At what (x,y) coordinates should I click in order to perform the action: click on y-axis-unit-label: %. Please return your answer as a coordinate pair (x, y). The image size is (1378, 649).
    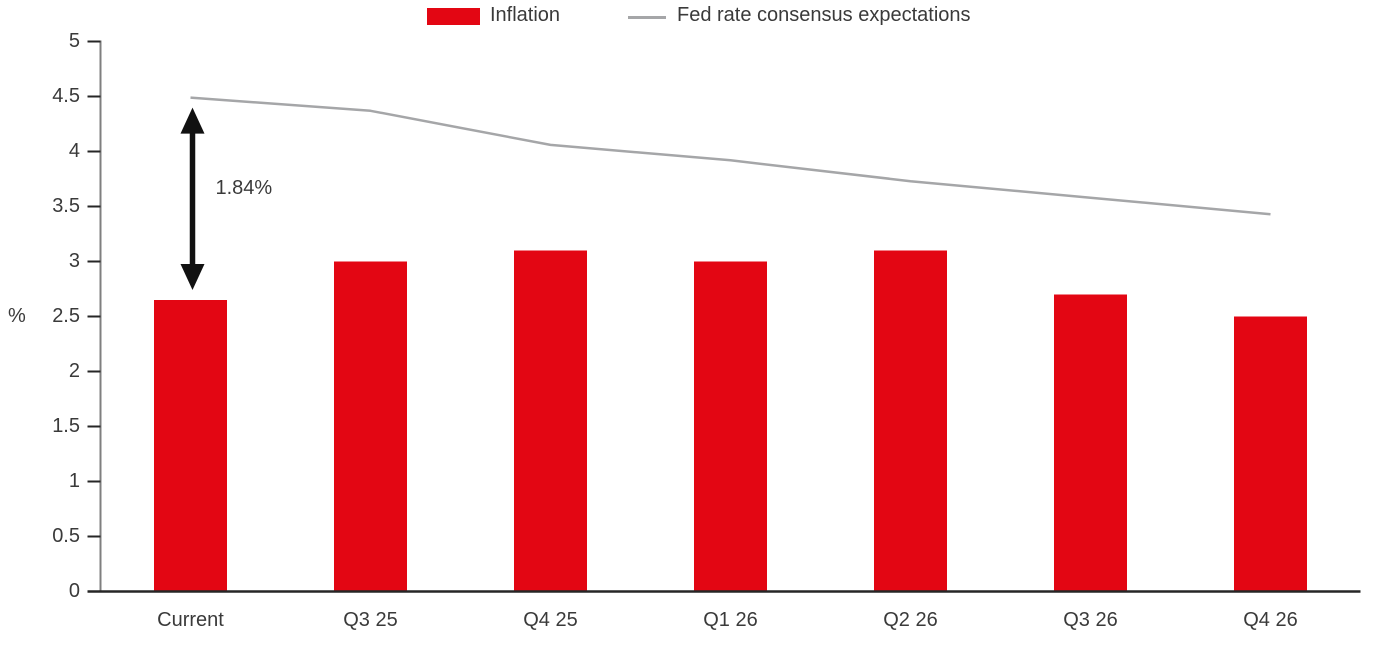
    Looking at the image, I should click on (17, 315).